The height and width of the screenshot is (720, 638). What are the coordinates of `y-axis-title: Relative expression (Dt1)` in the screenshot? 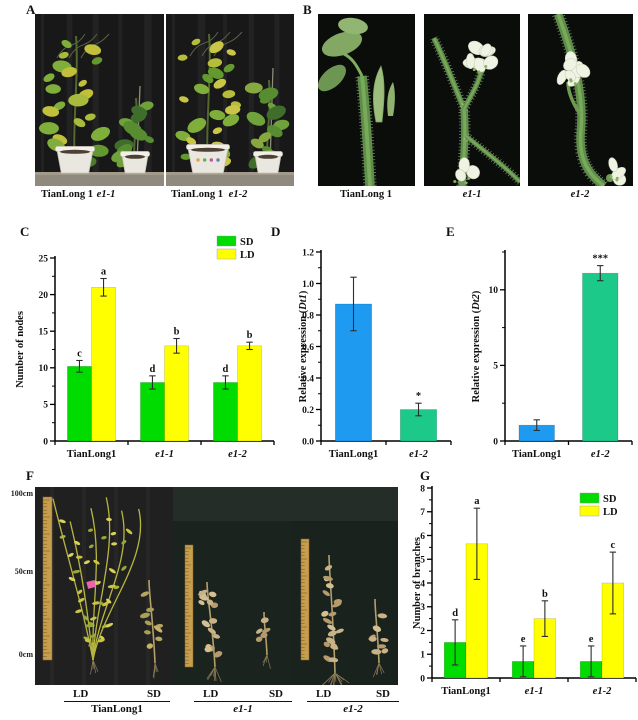 It's located at (303, 346).